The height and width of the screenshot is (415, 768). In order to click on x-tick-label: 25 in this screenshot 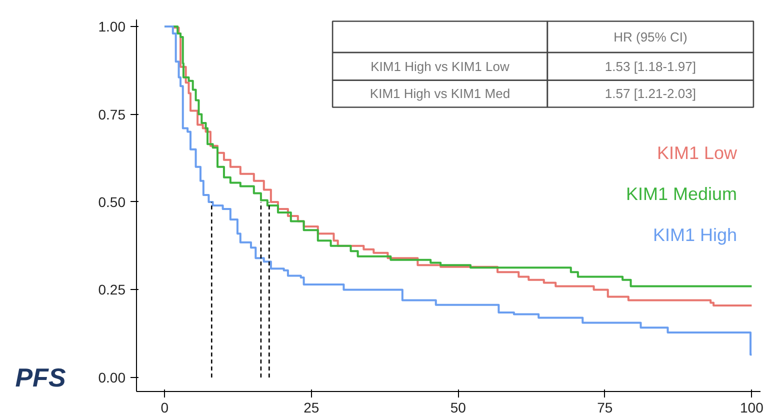, I will do `click(312, 407)`.